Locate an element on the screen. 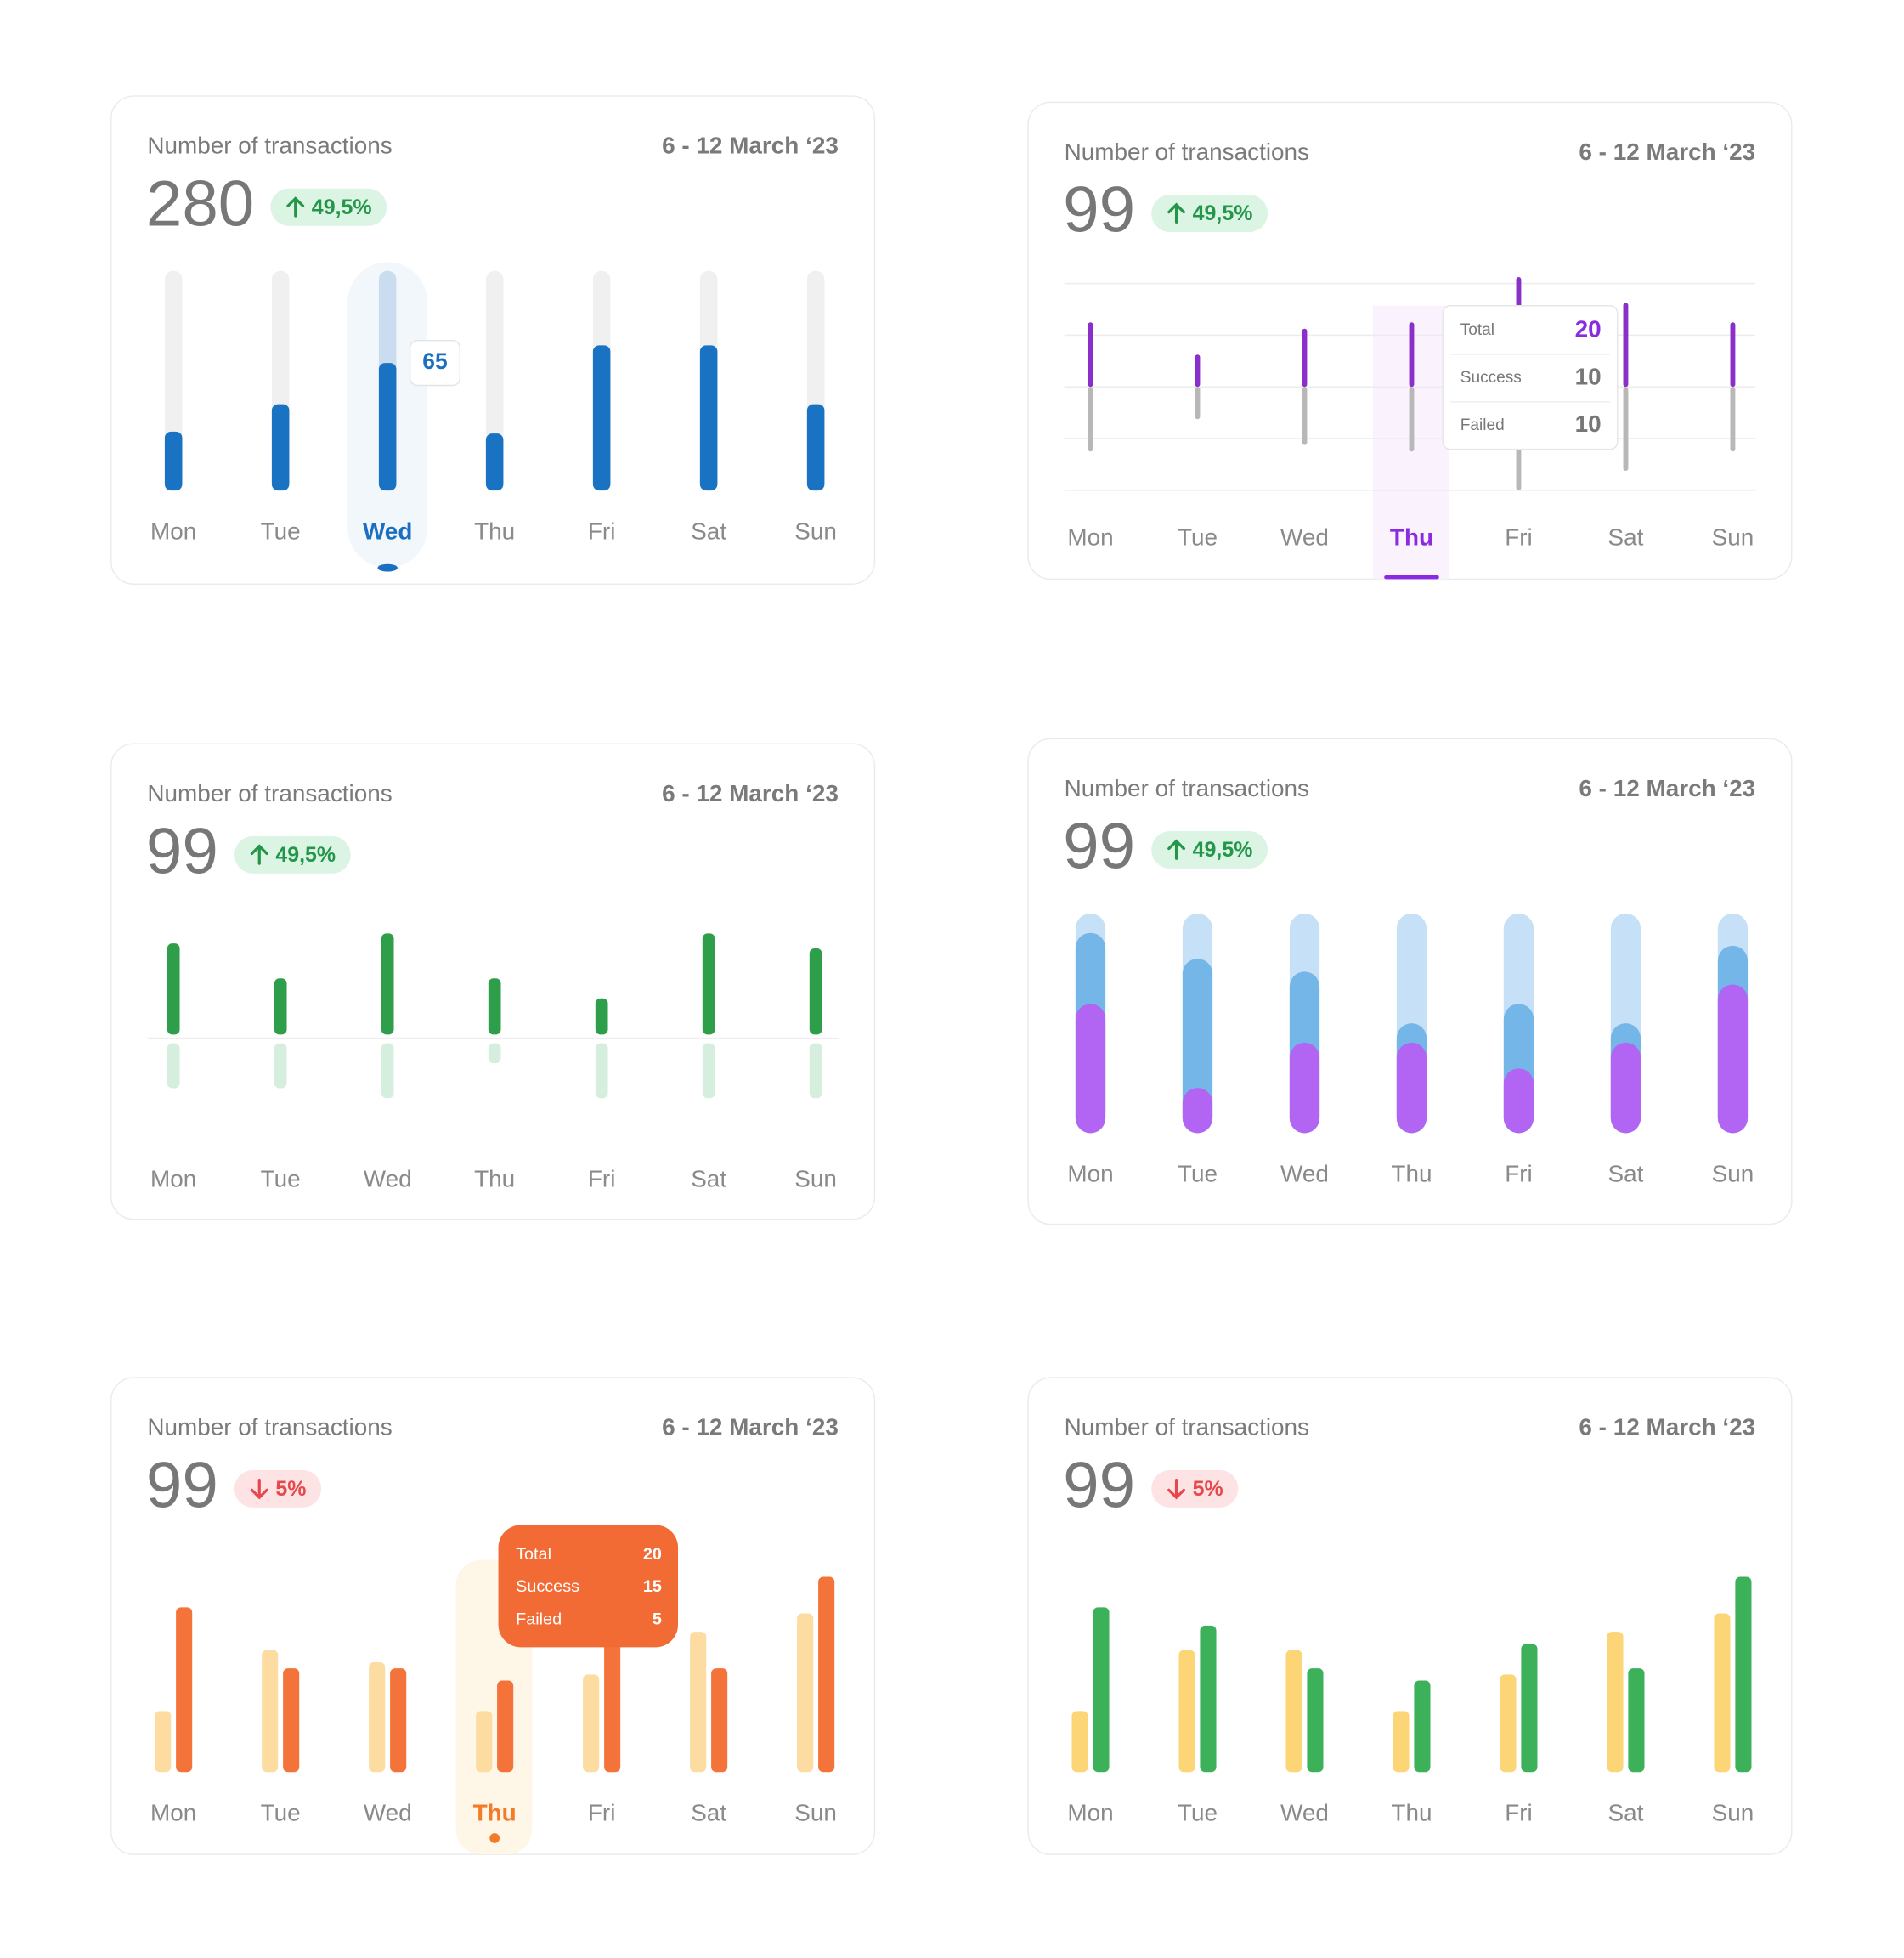 The width and height of the screenshot is (1904, 1958). value-label-box is located at coordinates (435, 363).